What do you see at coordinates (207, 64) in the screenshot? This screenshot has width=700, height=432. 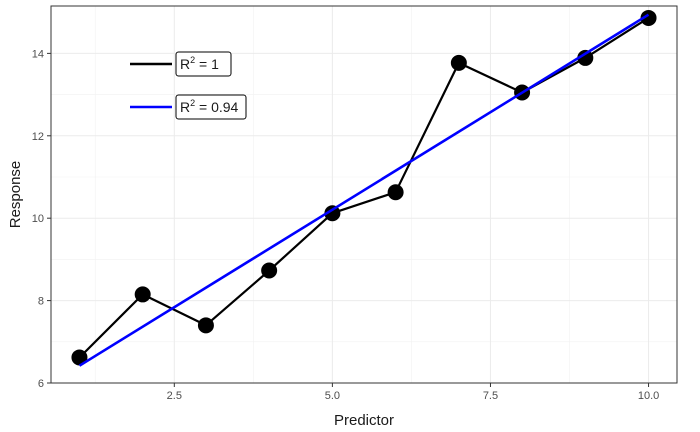 I see `legend-label-value: = 1` at bounding box center [207, 64].